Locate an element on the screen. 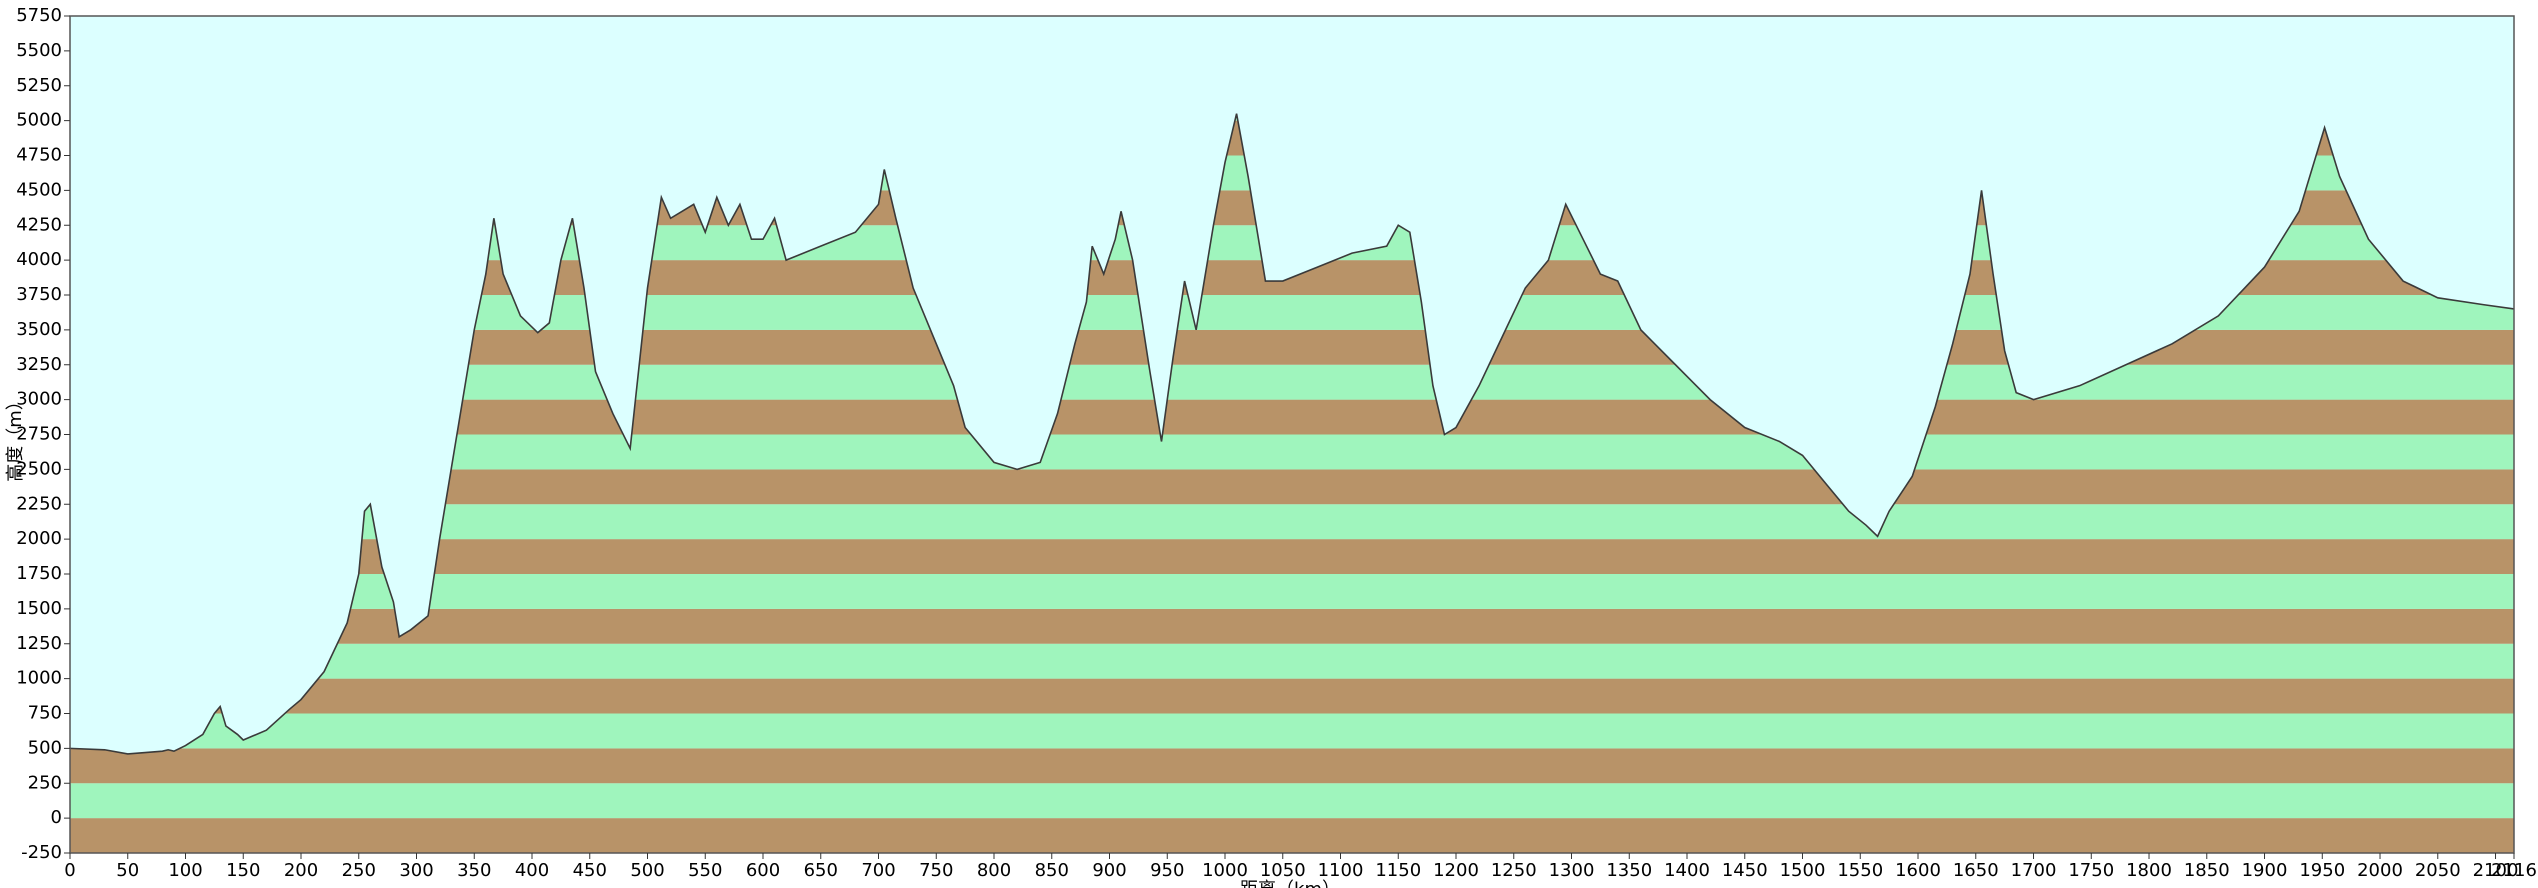  y-tick-label: 2750 is located at coordinates (39, 434).